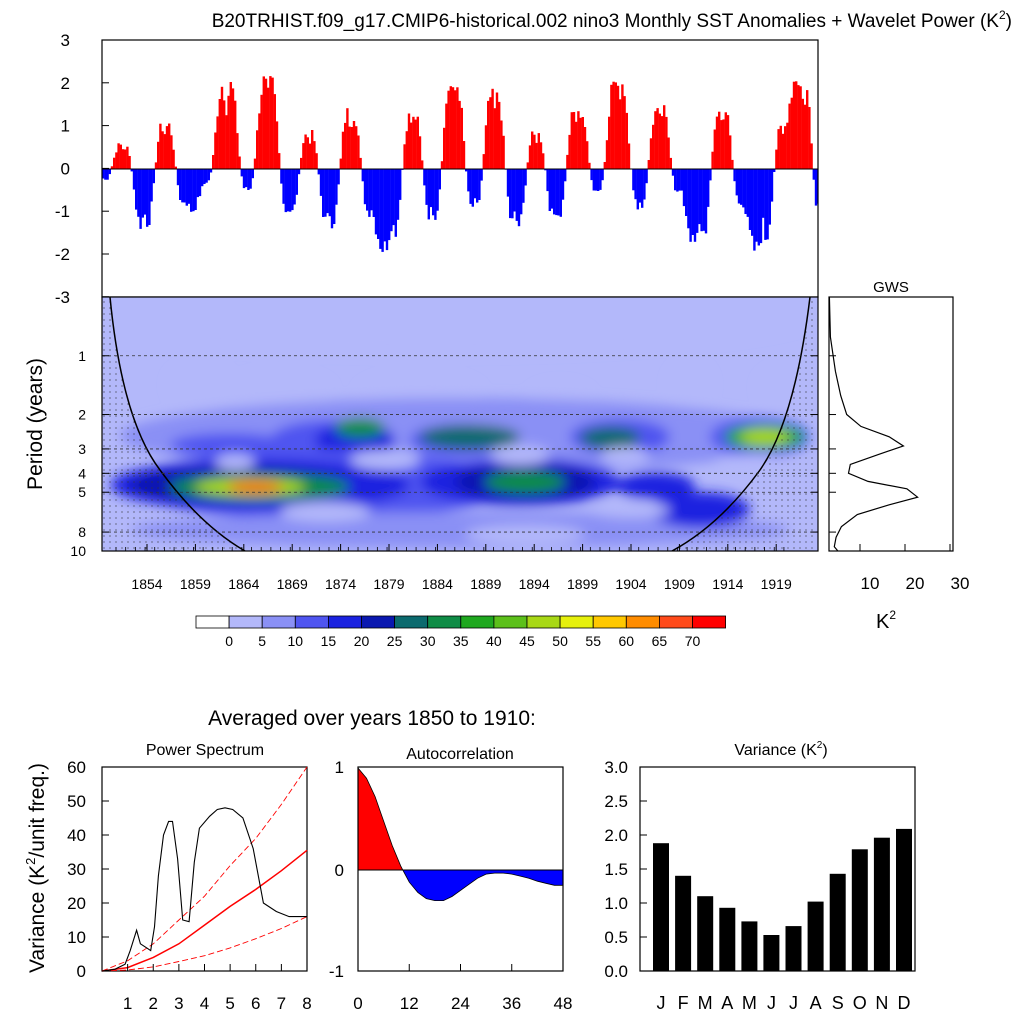  Describe the element at coordinates (727, 584) in the screenshot. I see `x-tick-label: 1914` at that location.